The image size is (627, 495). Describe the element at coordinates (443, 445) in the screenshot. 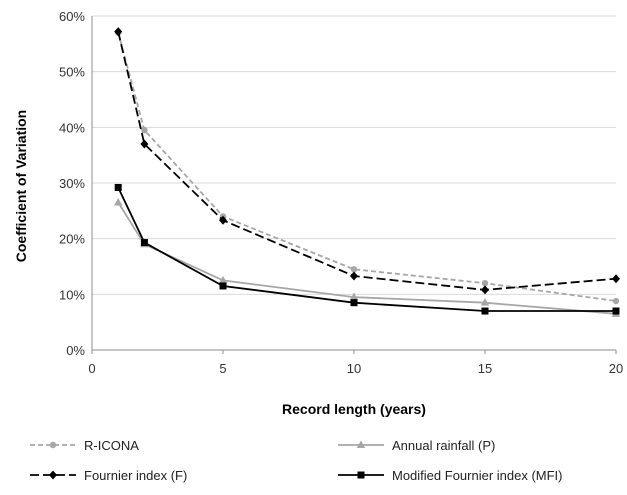

I see `legend-label: Annual rainfall (P)` at that location.